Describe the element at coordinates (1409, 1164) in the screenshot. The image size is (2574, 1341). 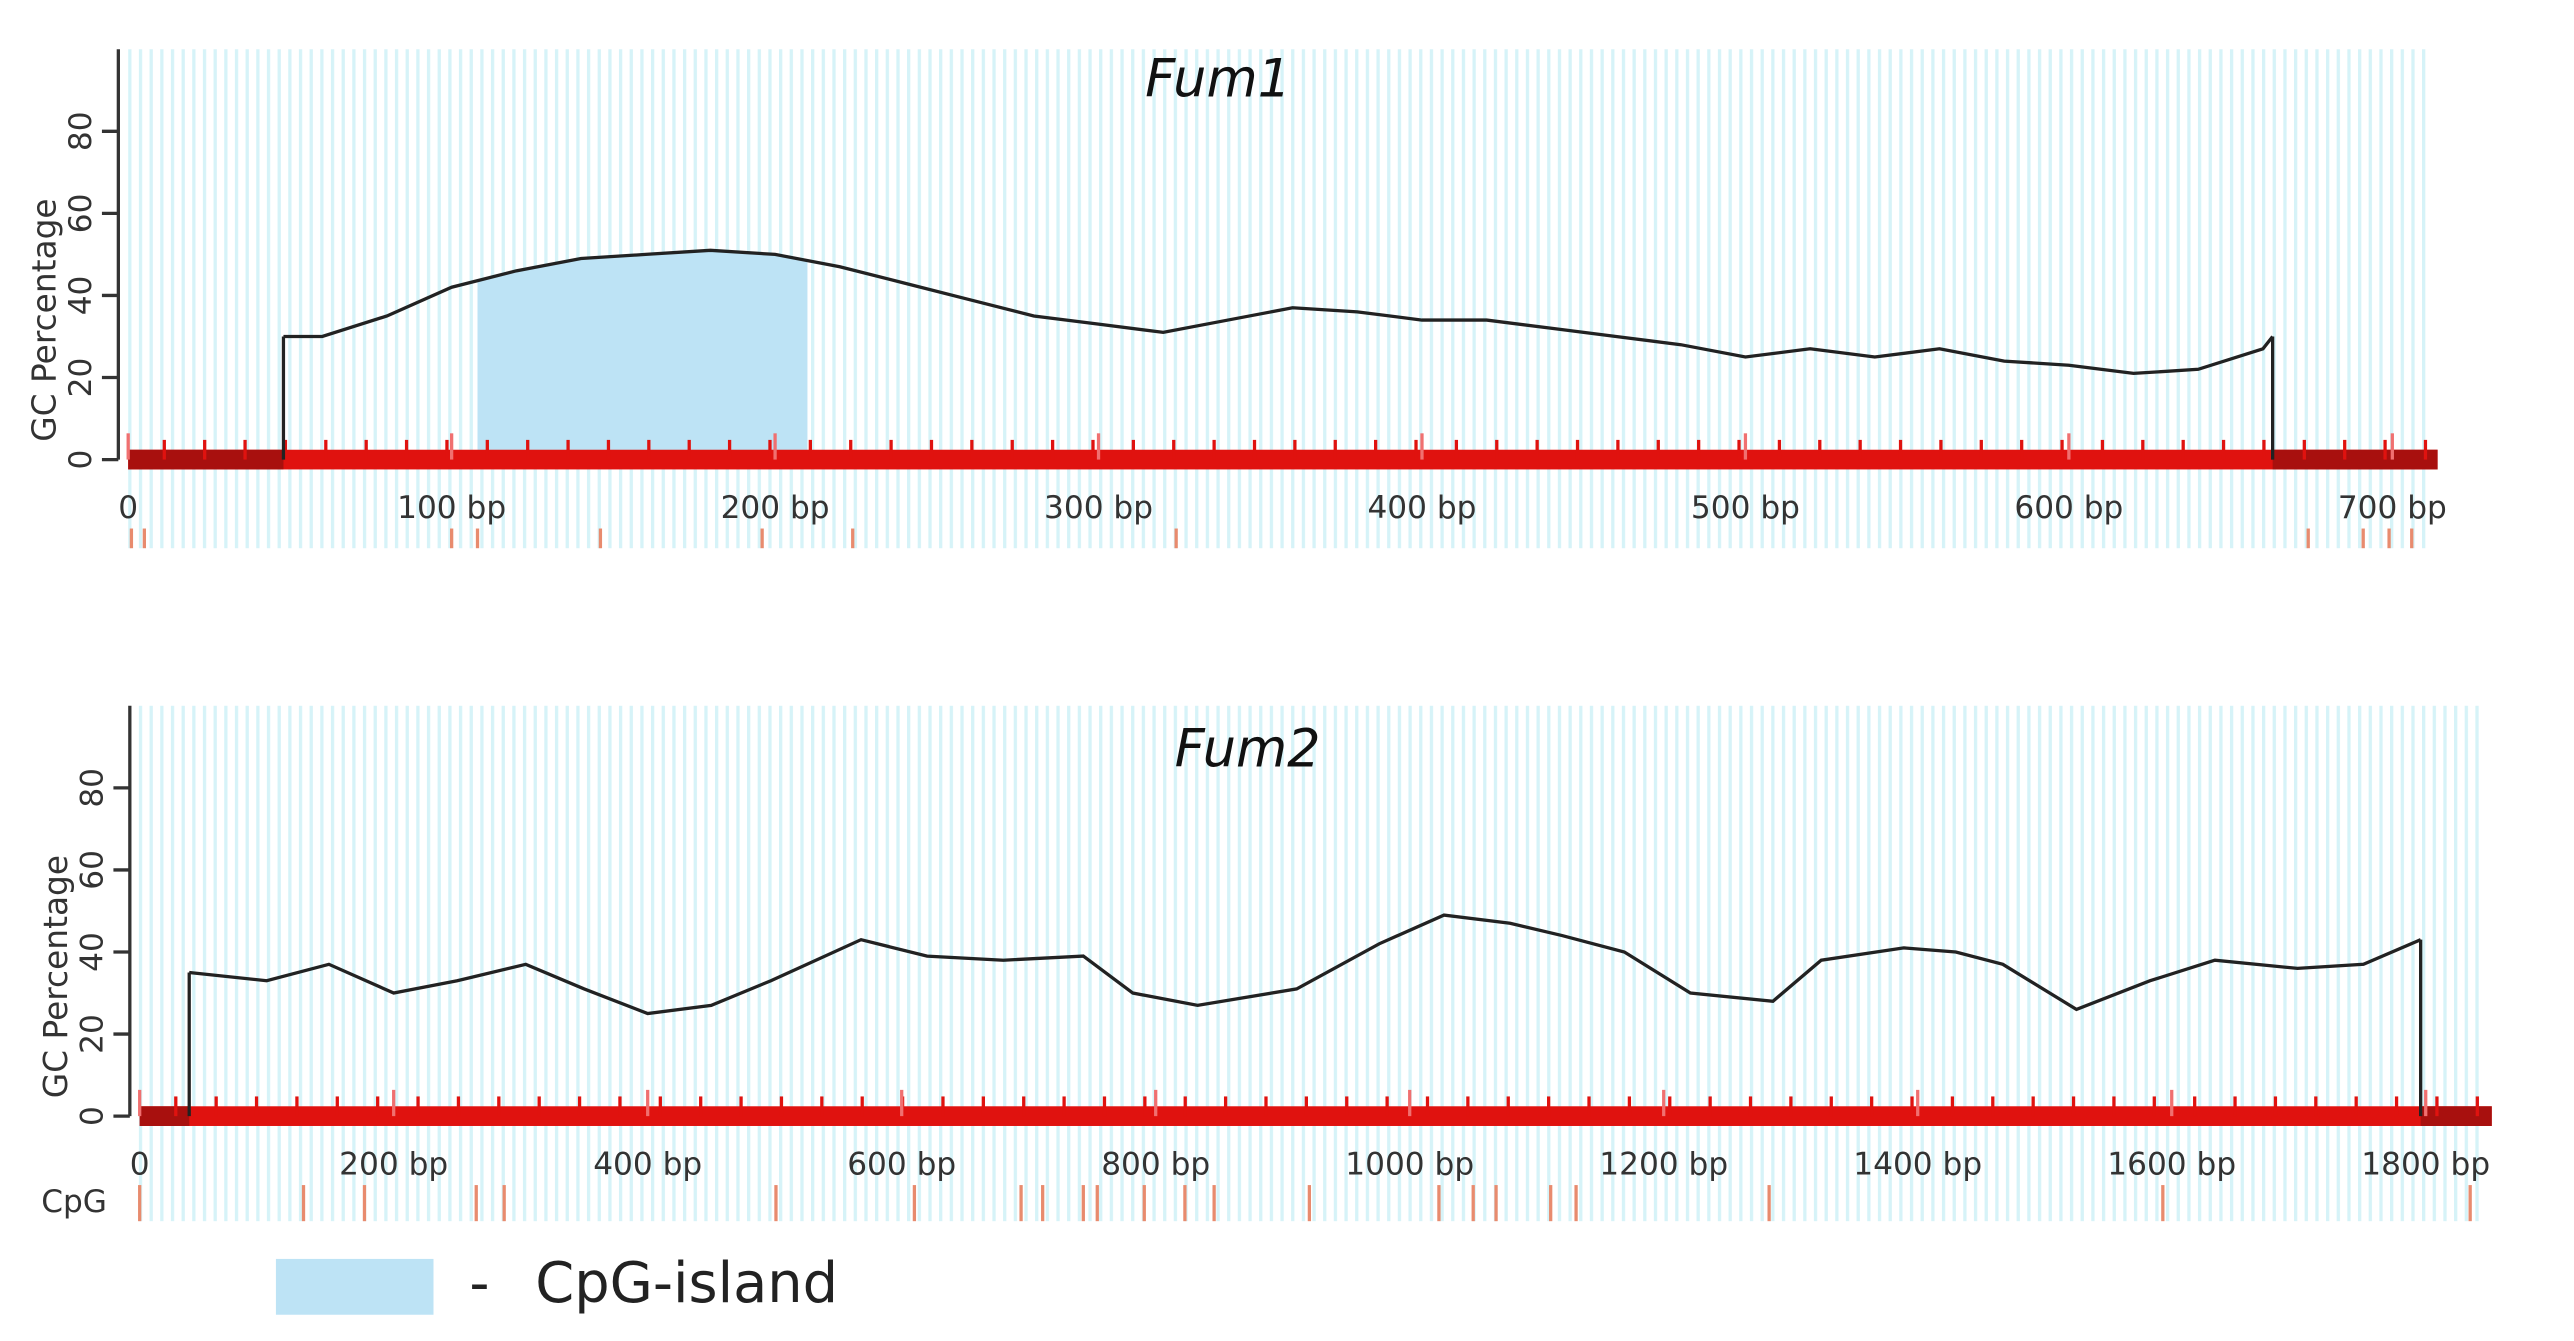
I see `x-tick-label: 1000 bp` at that location.